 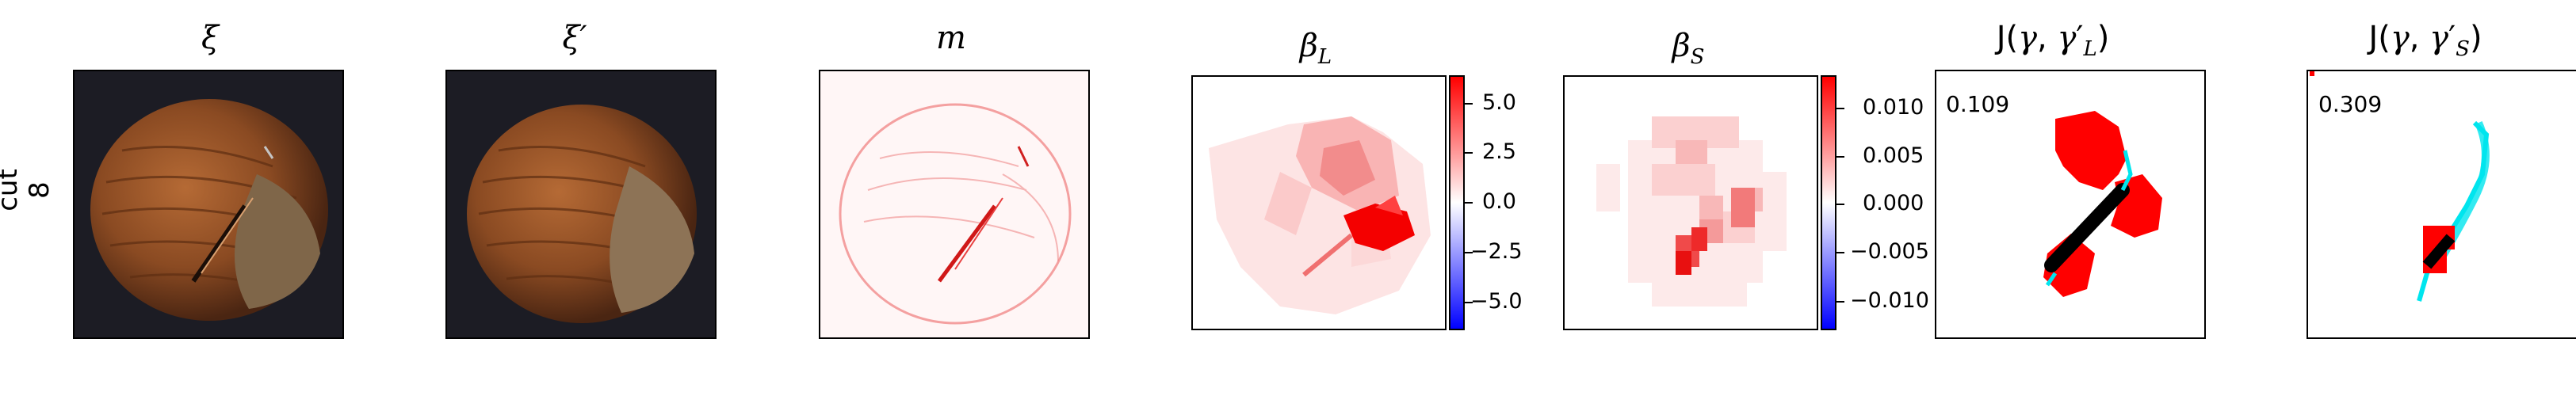 I want to click on title-j-l: J(γ, γ′L), so click(x=2053, y=40).